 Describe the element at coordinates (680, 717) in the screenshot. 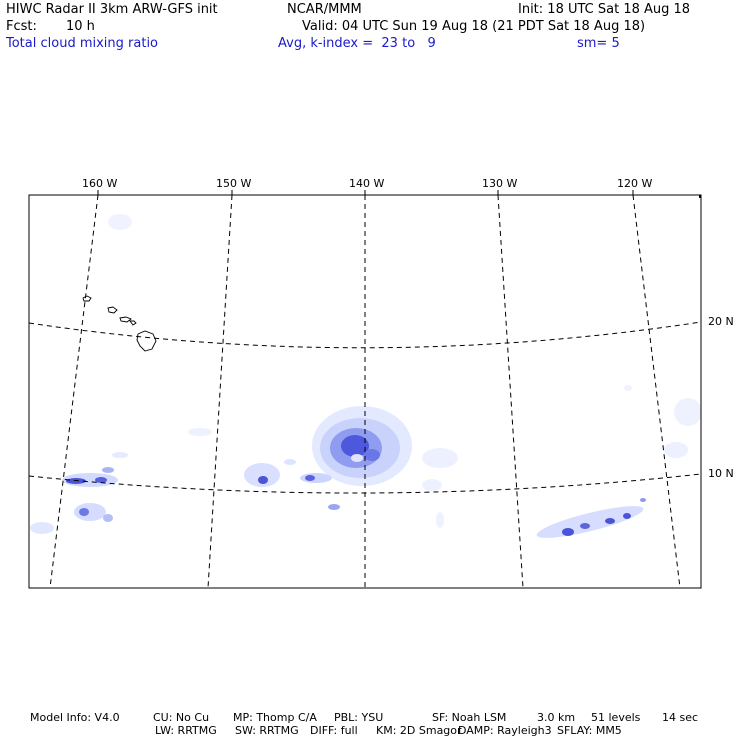

I see `time-step: 14 sec` at that location.